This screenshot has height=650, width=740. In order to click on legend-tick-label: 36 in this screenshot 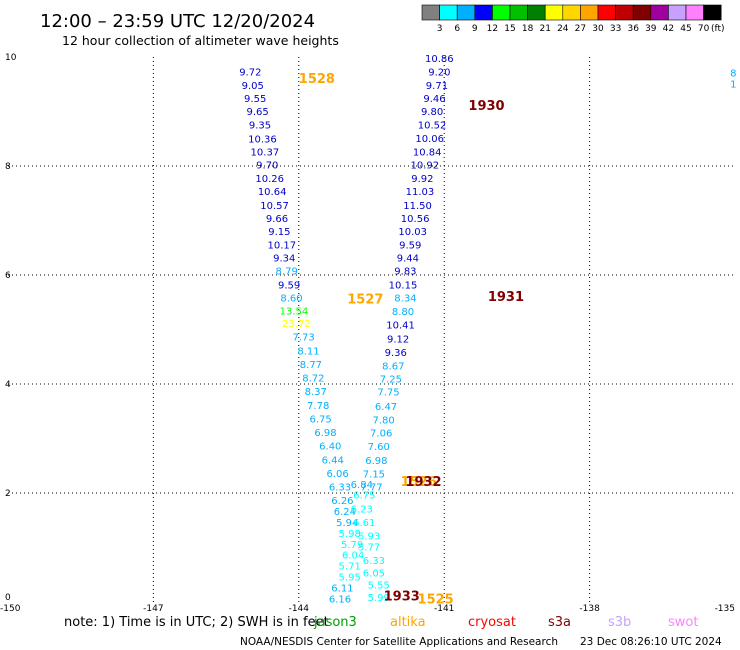, I will do `click(633, 29)`.